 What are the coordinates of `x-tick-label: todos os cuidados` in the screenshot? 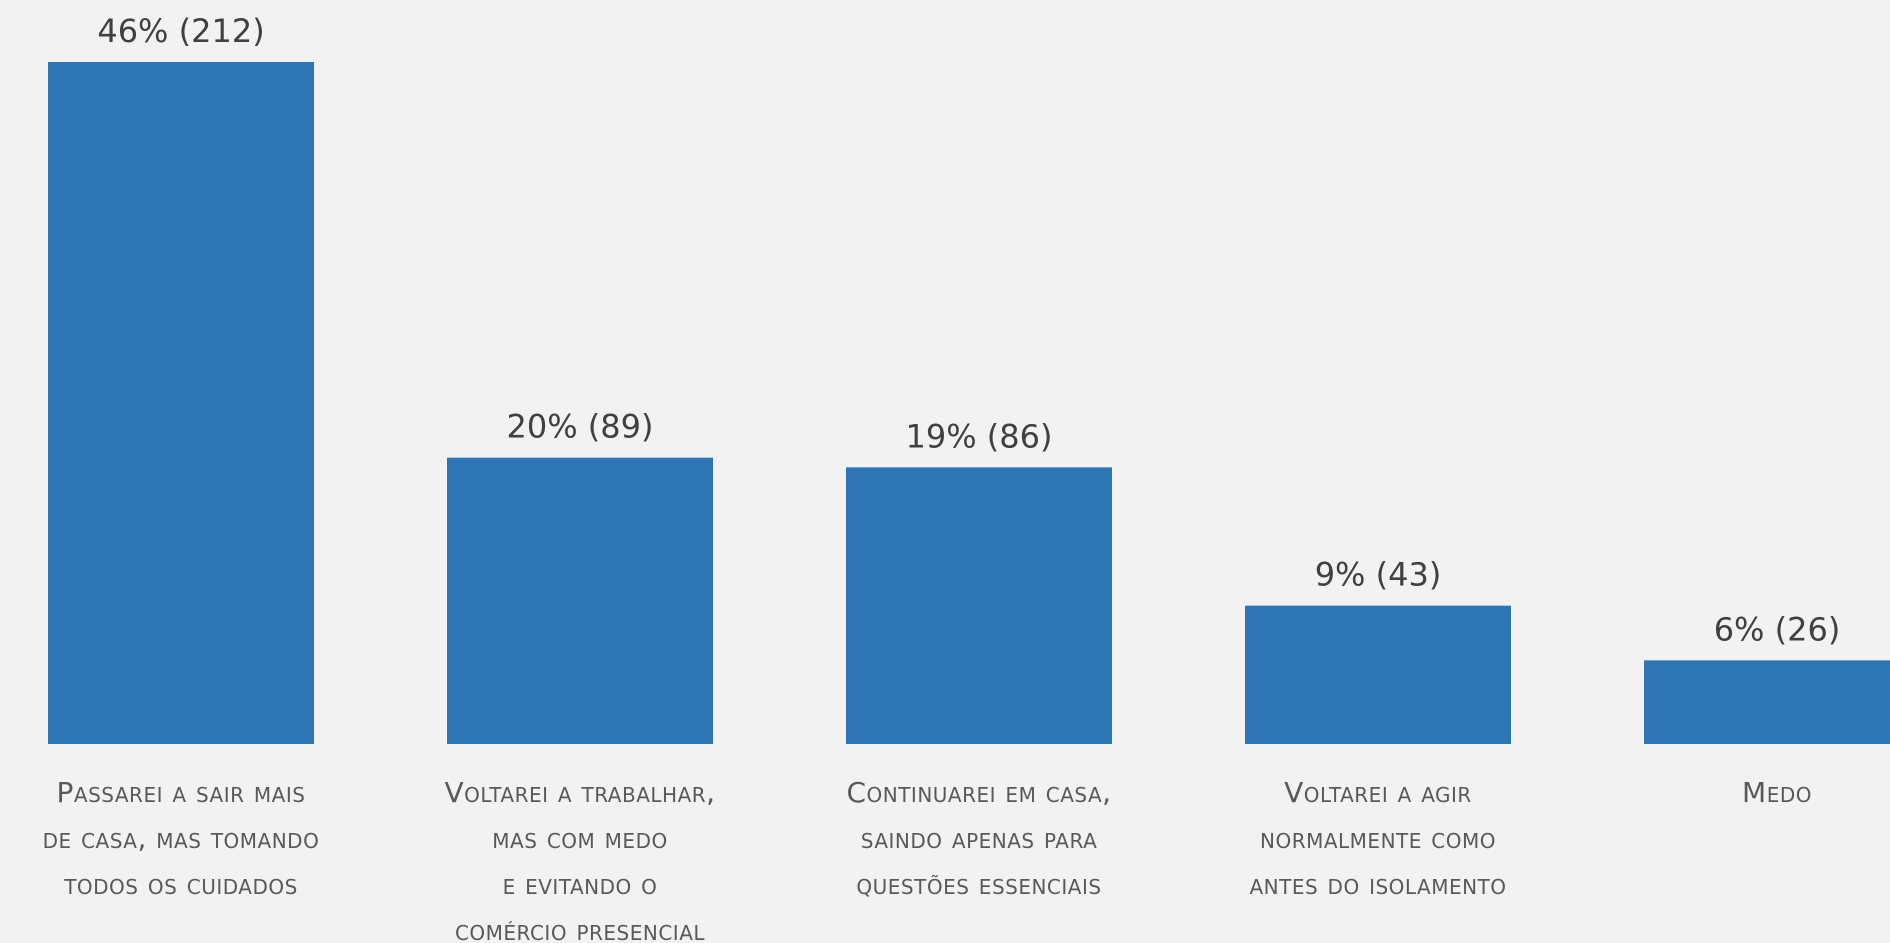 It's located at (180, 884).